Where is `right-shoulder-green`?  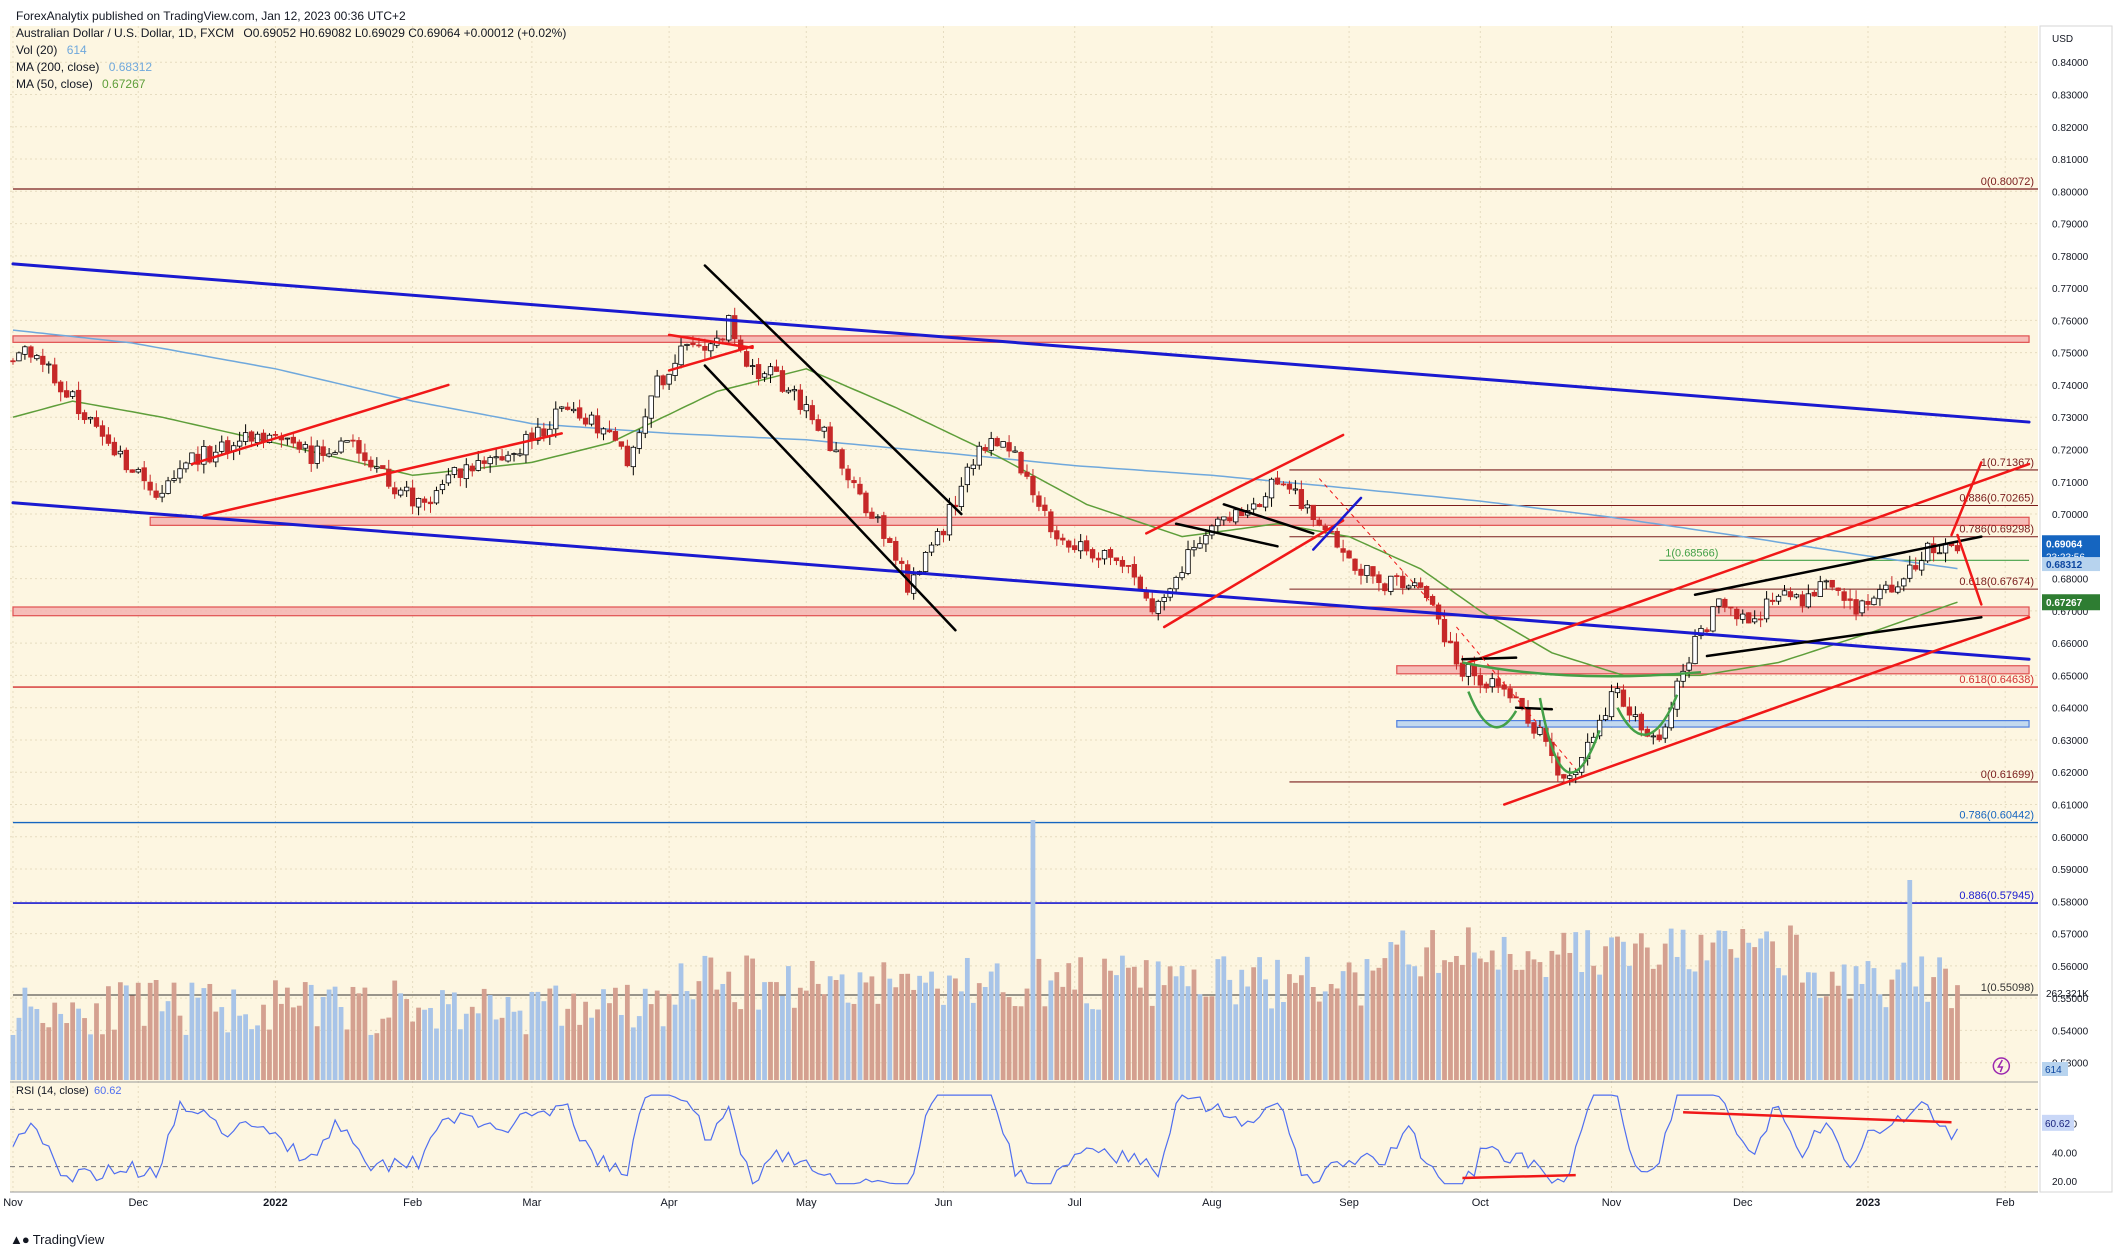
right-shoulder-green is located at coordinates (1647, 715).